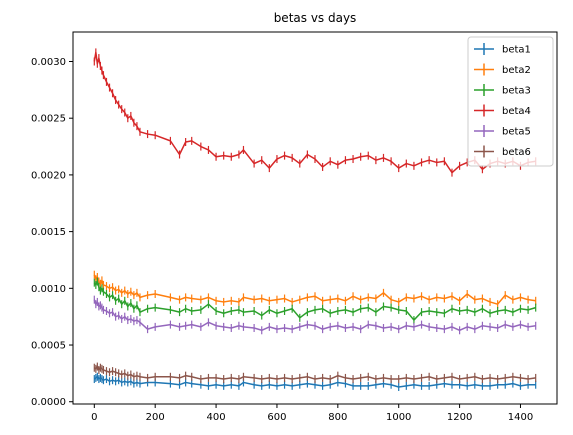 This screenshot has height=435, width=573. Describe the element at coordinates (315, 18) in the screenshot. I see `chart-title: betas vs days` at that location.